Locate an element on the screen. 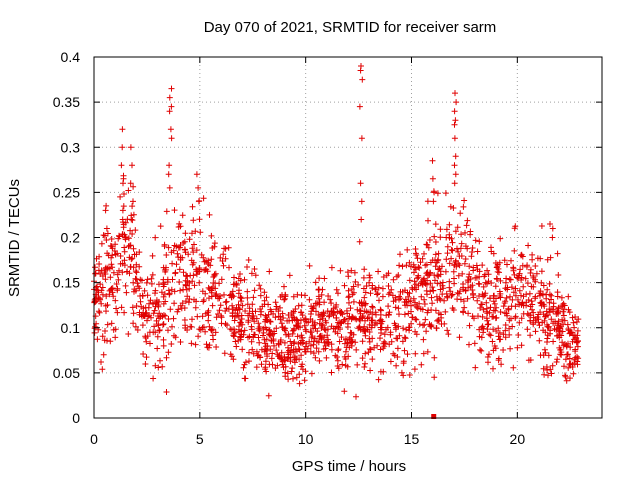 This screenshot has width=640, height=480. x-tick-label: 0 is located at coordinates (94, 439).